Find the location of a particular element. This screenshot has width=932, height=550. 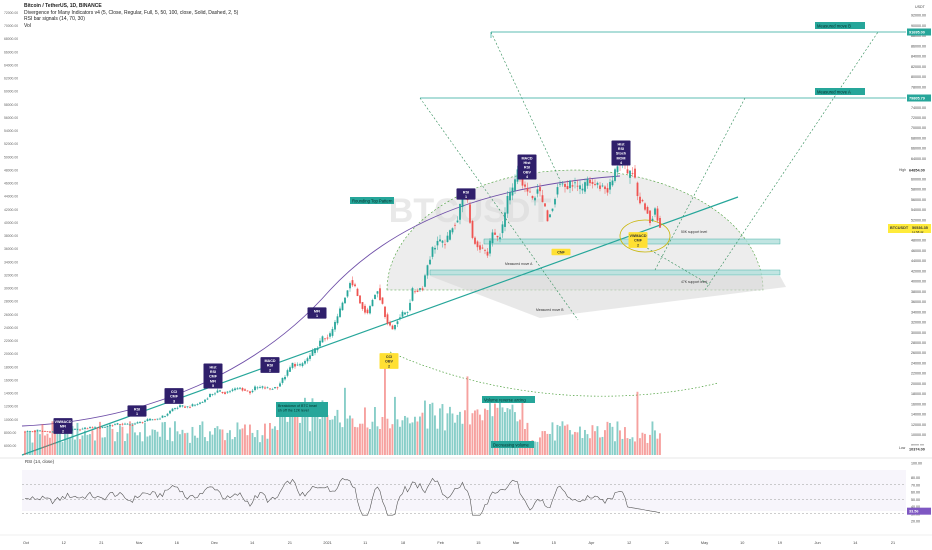

price-axis-tick: 74000.00 is located at coordinates (918, 108).